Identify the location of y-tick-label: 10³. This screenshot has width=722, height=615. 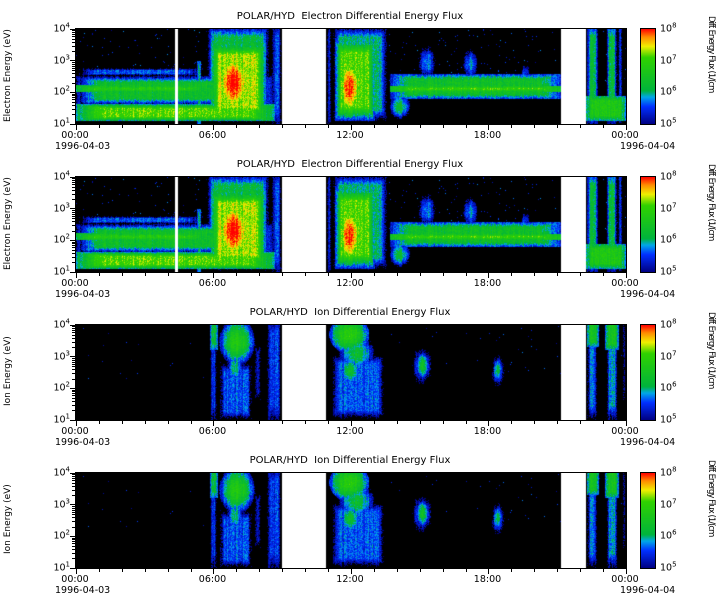
(61, 503).